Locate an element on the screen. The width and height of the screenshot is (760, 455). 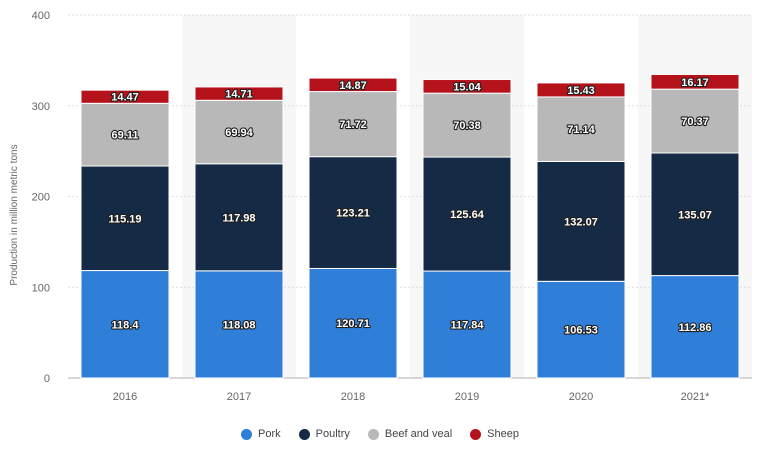
data-label-pork-2019: 117.84 is located at coordinates (467, 326).